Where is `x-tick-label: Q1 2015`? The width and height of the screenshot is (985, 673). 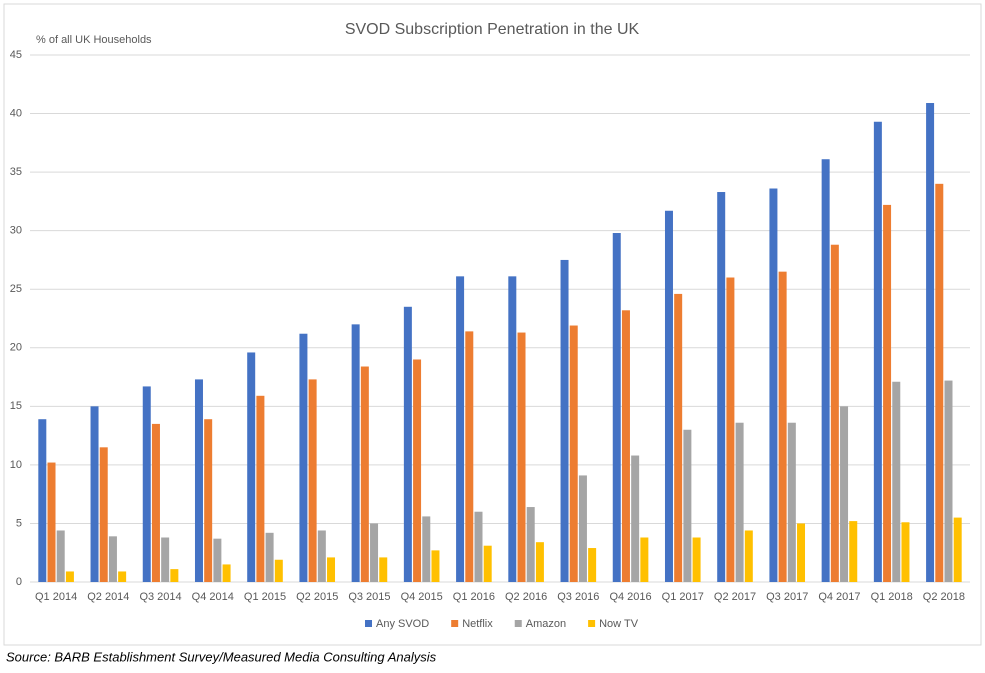
x-tick-label: Q1 2015 is located at coordinates (265, 597).